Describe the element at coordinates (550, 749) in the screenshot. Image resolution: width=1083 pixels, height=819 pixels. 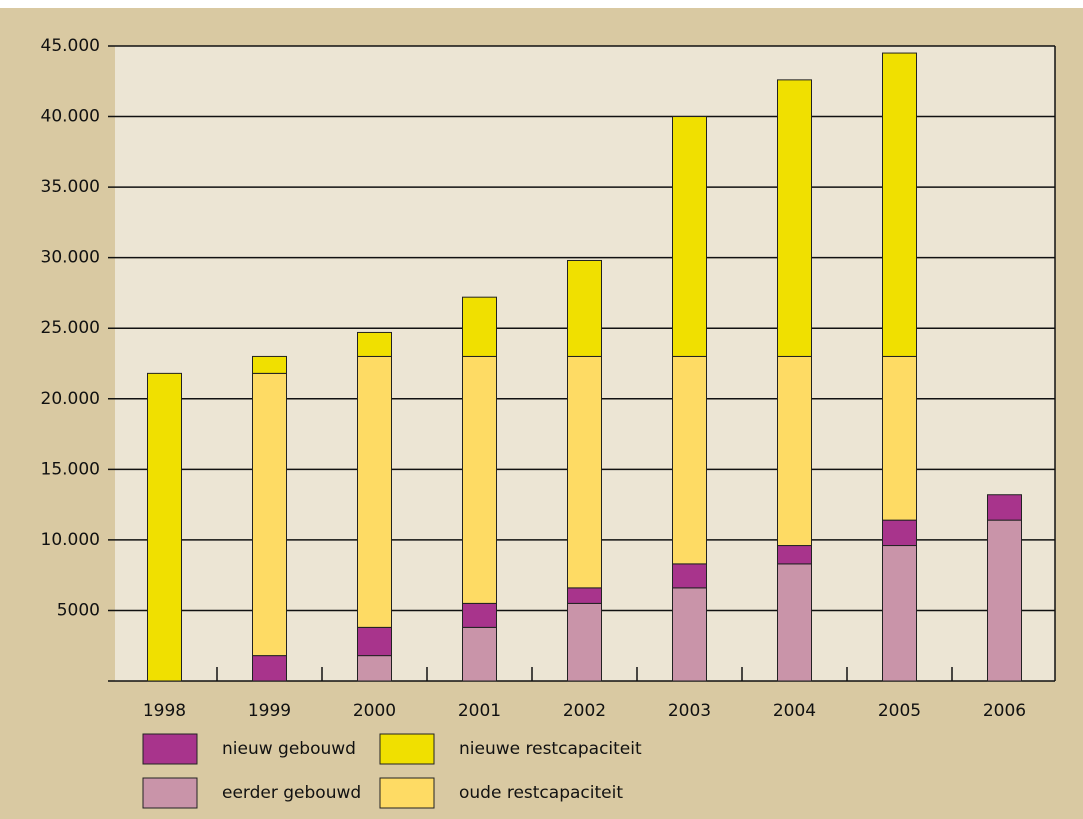
I see `legend-label: nieuwe restcapaciteit` at that location.